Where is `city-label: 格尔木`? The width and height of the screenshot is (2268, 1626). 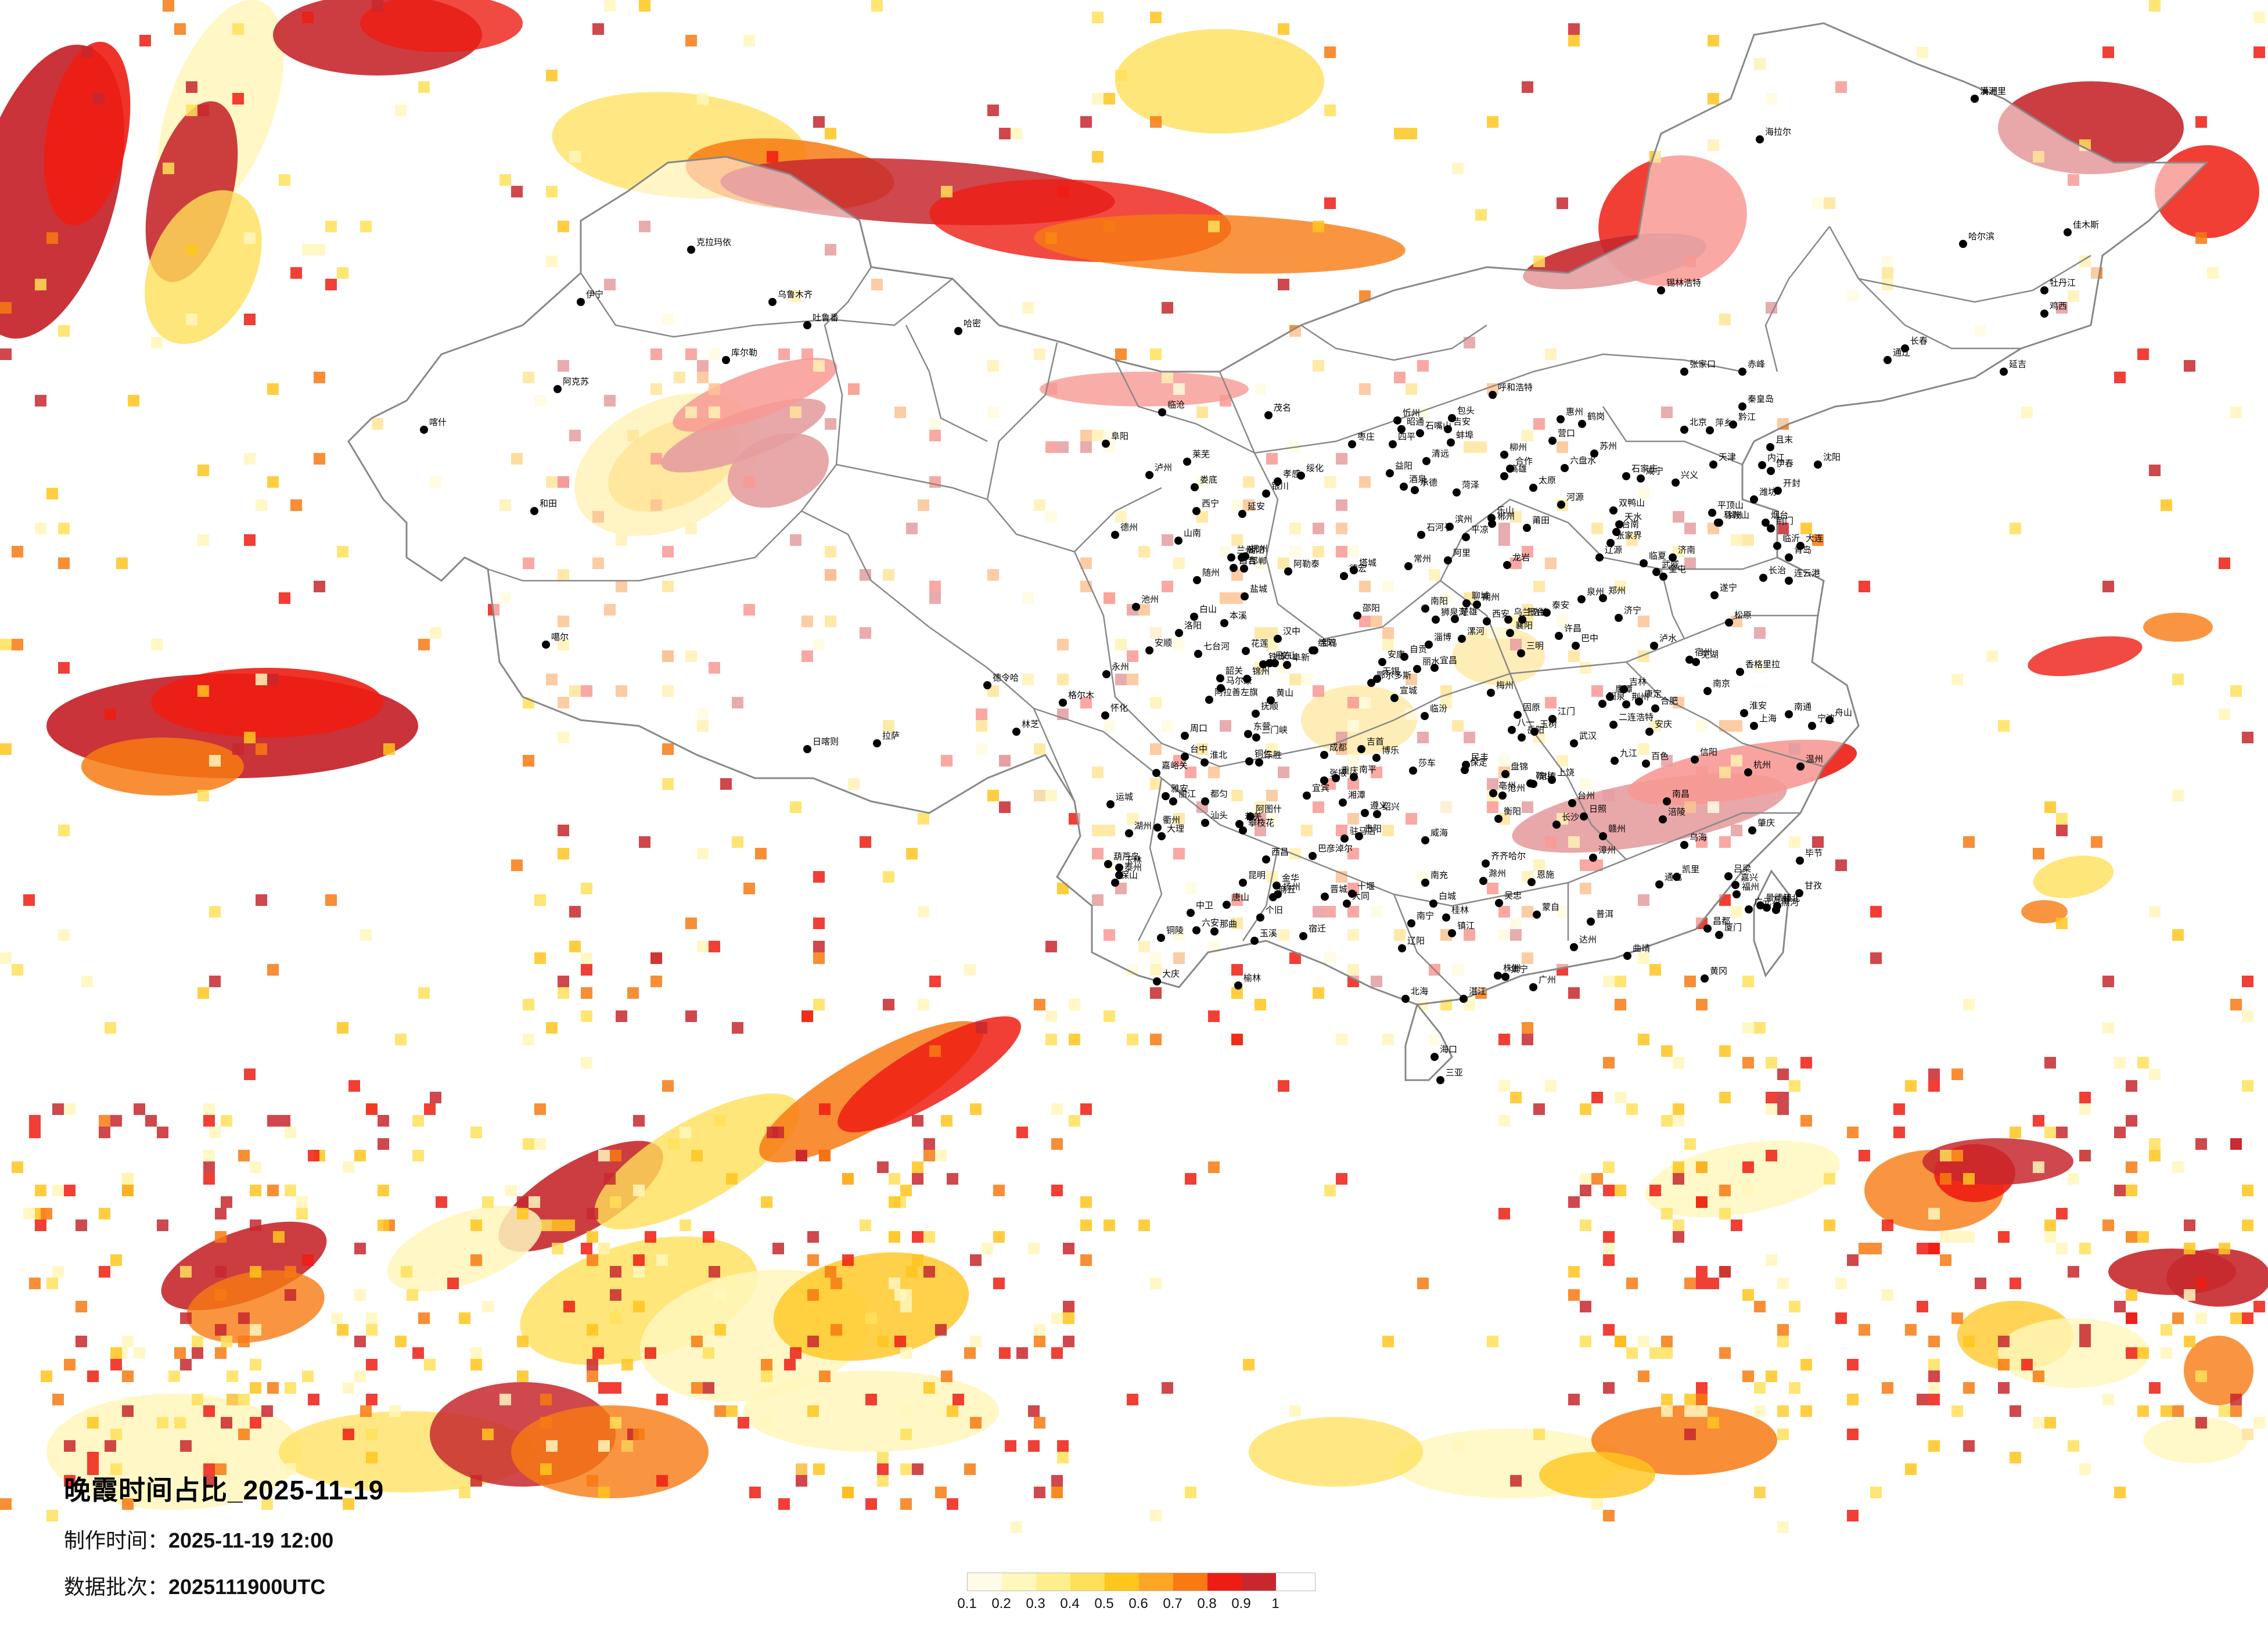
city-label: 格尔木 is located at coordinates (1081, 695).